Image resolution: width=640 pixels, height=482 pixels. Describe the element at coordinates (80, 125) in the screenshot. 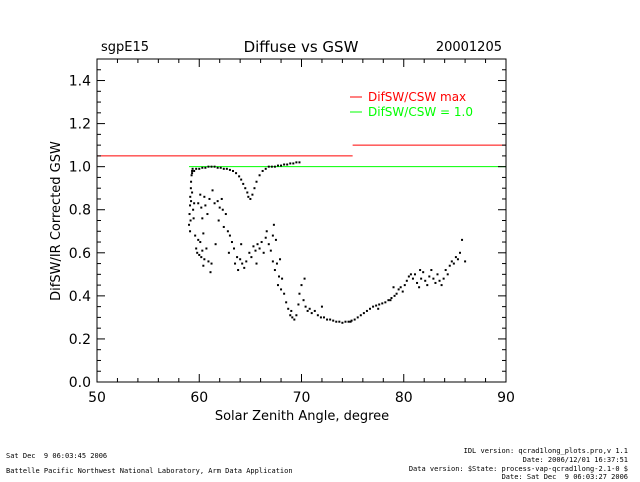

I see `y-tick-label: 1.2` at that location.